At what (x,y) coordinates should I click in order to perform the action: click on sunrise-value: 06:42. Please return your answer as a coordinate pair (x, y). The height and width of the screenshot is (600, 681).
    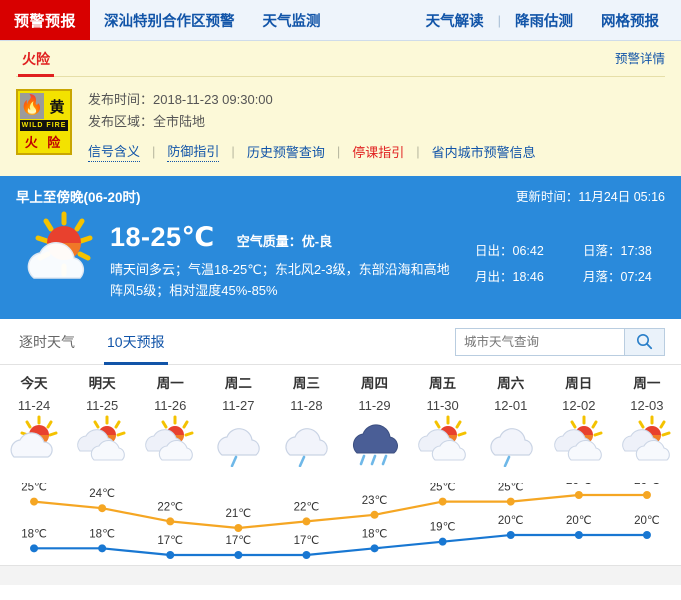
    Looking at the image, I should click on (528, 251).